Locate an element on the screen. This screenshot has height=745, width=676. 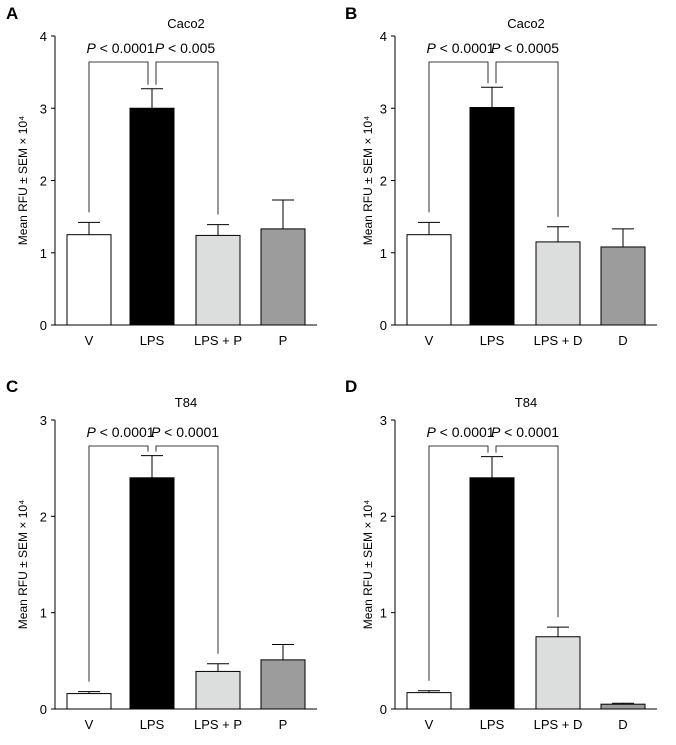
p-threshold: < 0.005 is located at coordinates (189, 48).